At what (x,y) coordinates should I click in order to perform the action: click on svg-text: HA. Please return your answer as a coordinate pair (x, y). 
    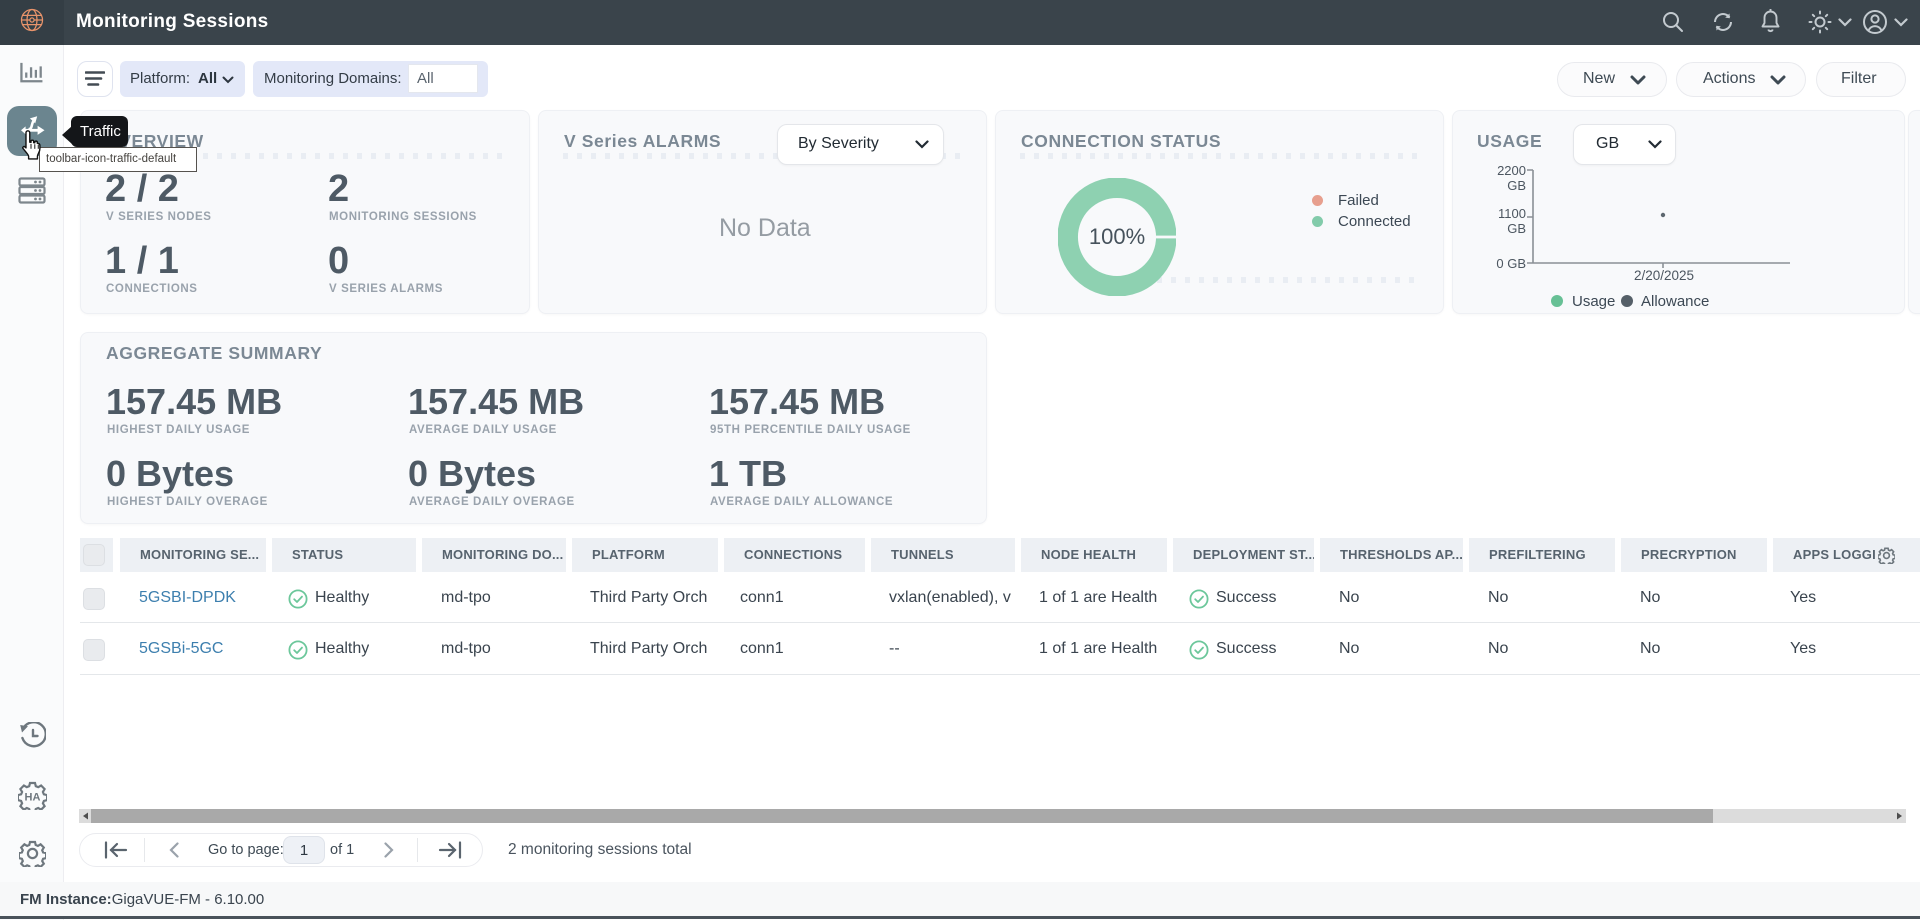
    Looking at the image, I should click on (33, 798).